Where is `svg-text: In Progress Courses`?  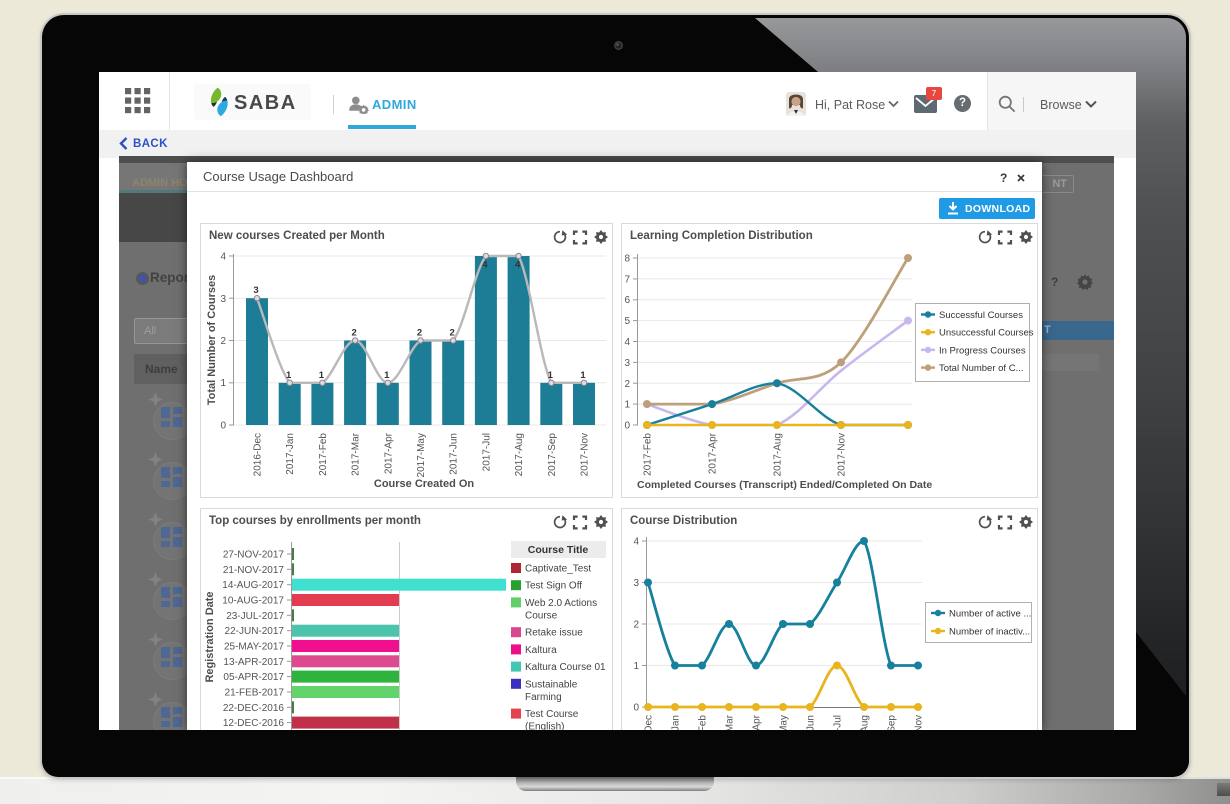 svg-text: In Progress Courses is located at coordinates (982, 350).